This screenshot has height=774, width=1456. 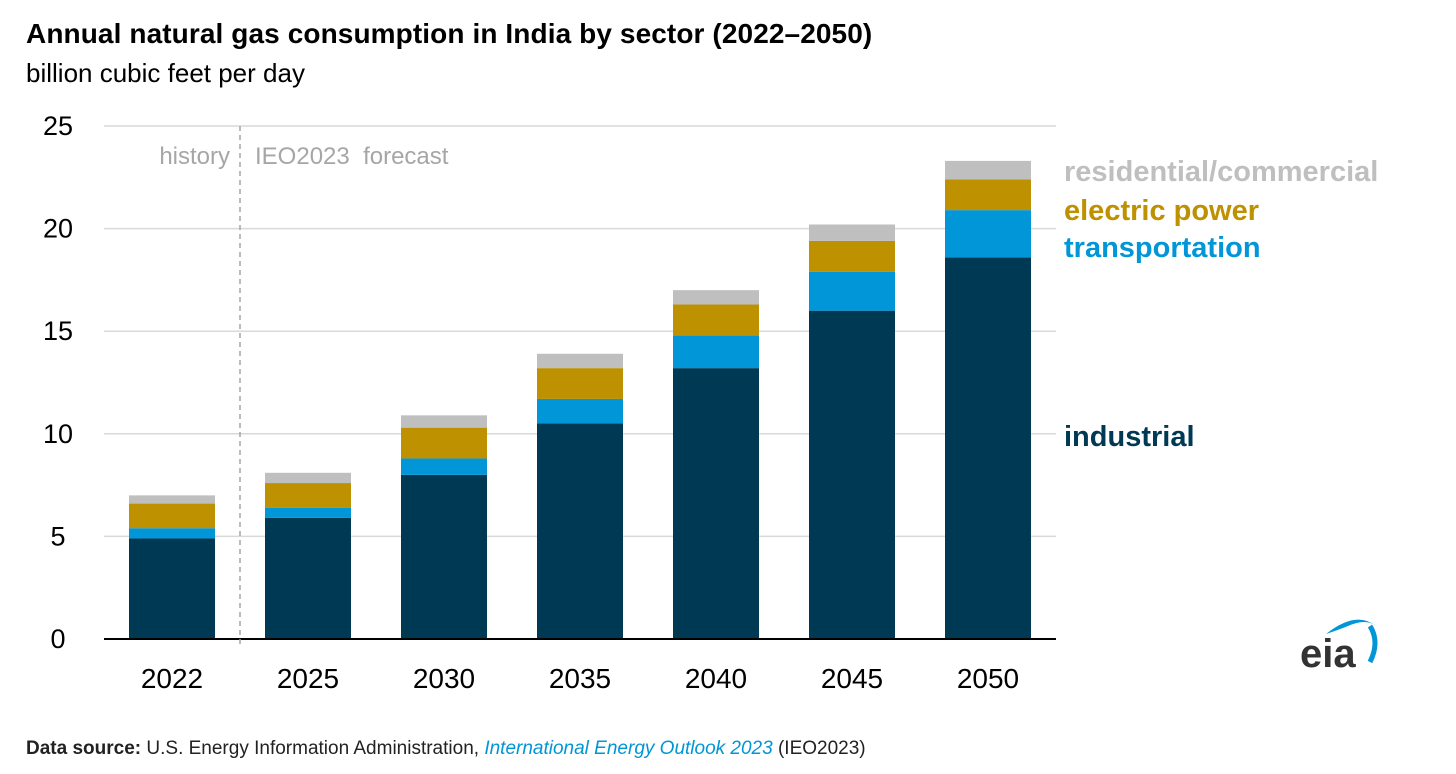 I want to click on data-source-text: U.S. Energy Information Administration,, so click(x=313, y=748).